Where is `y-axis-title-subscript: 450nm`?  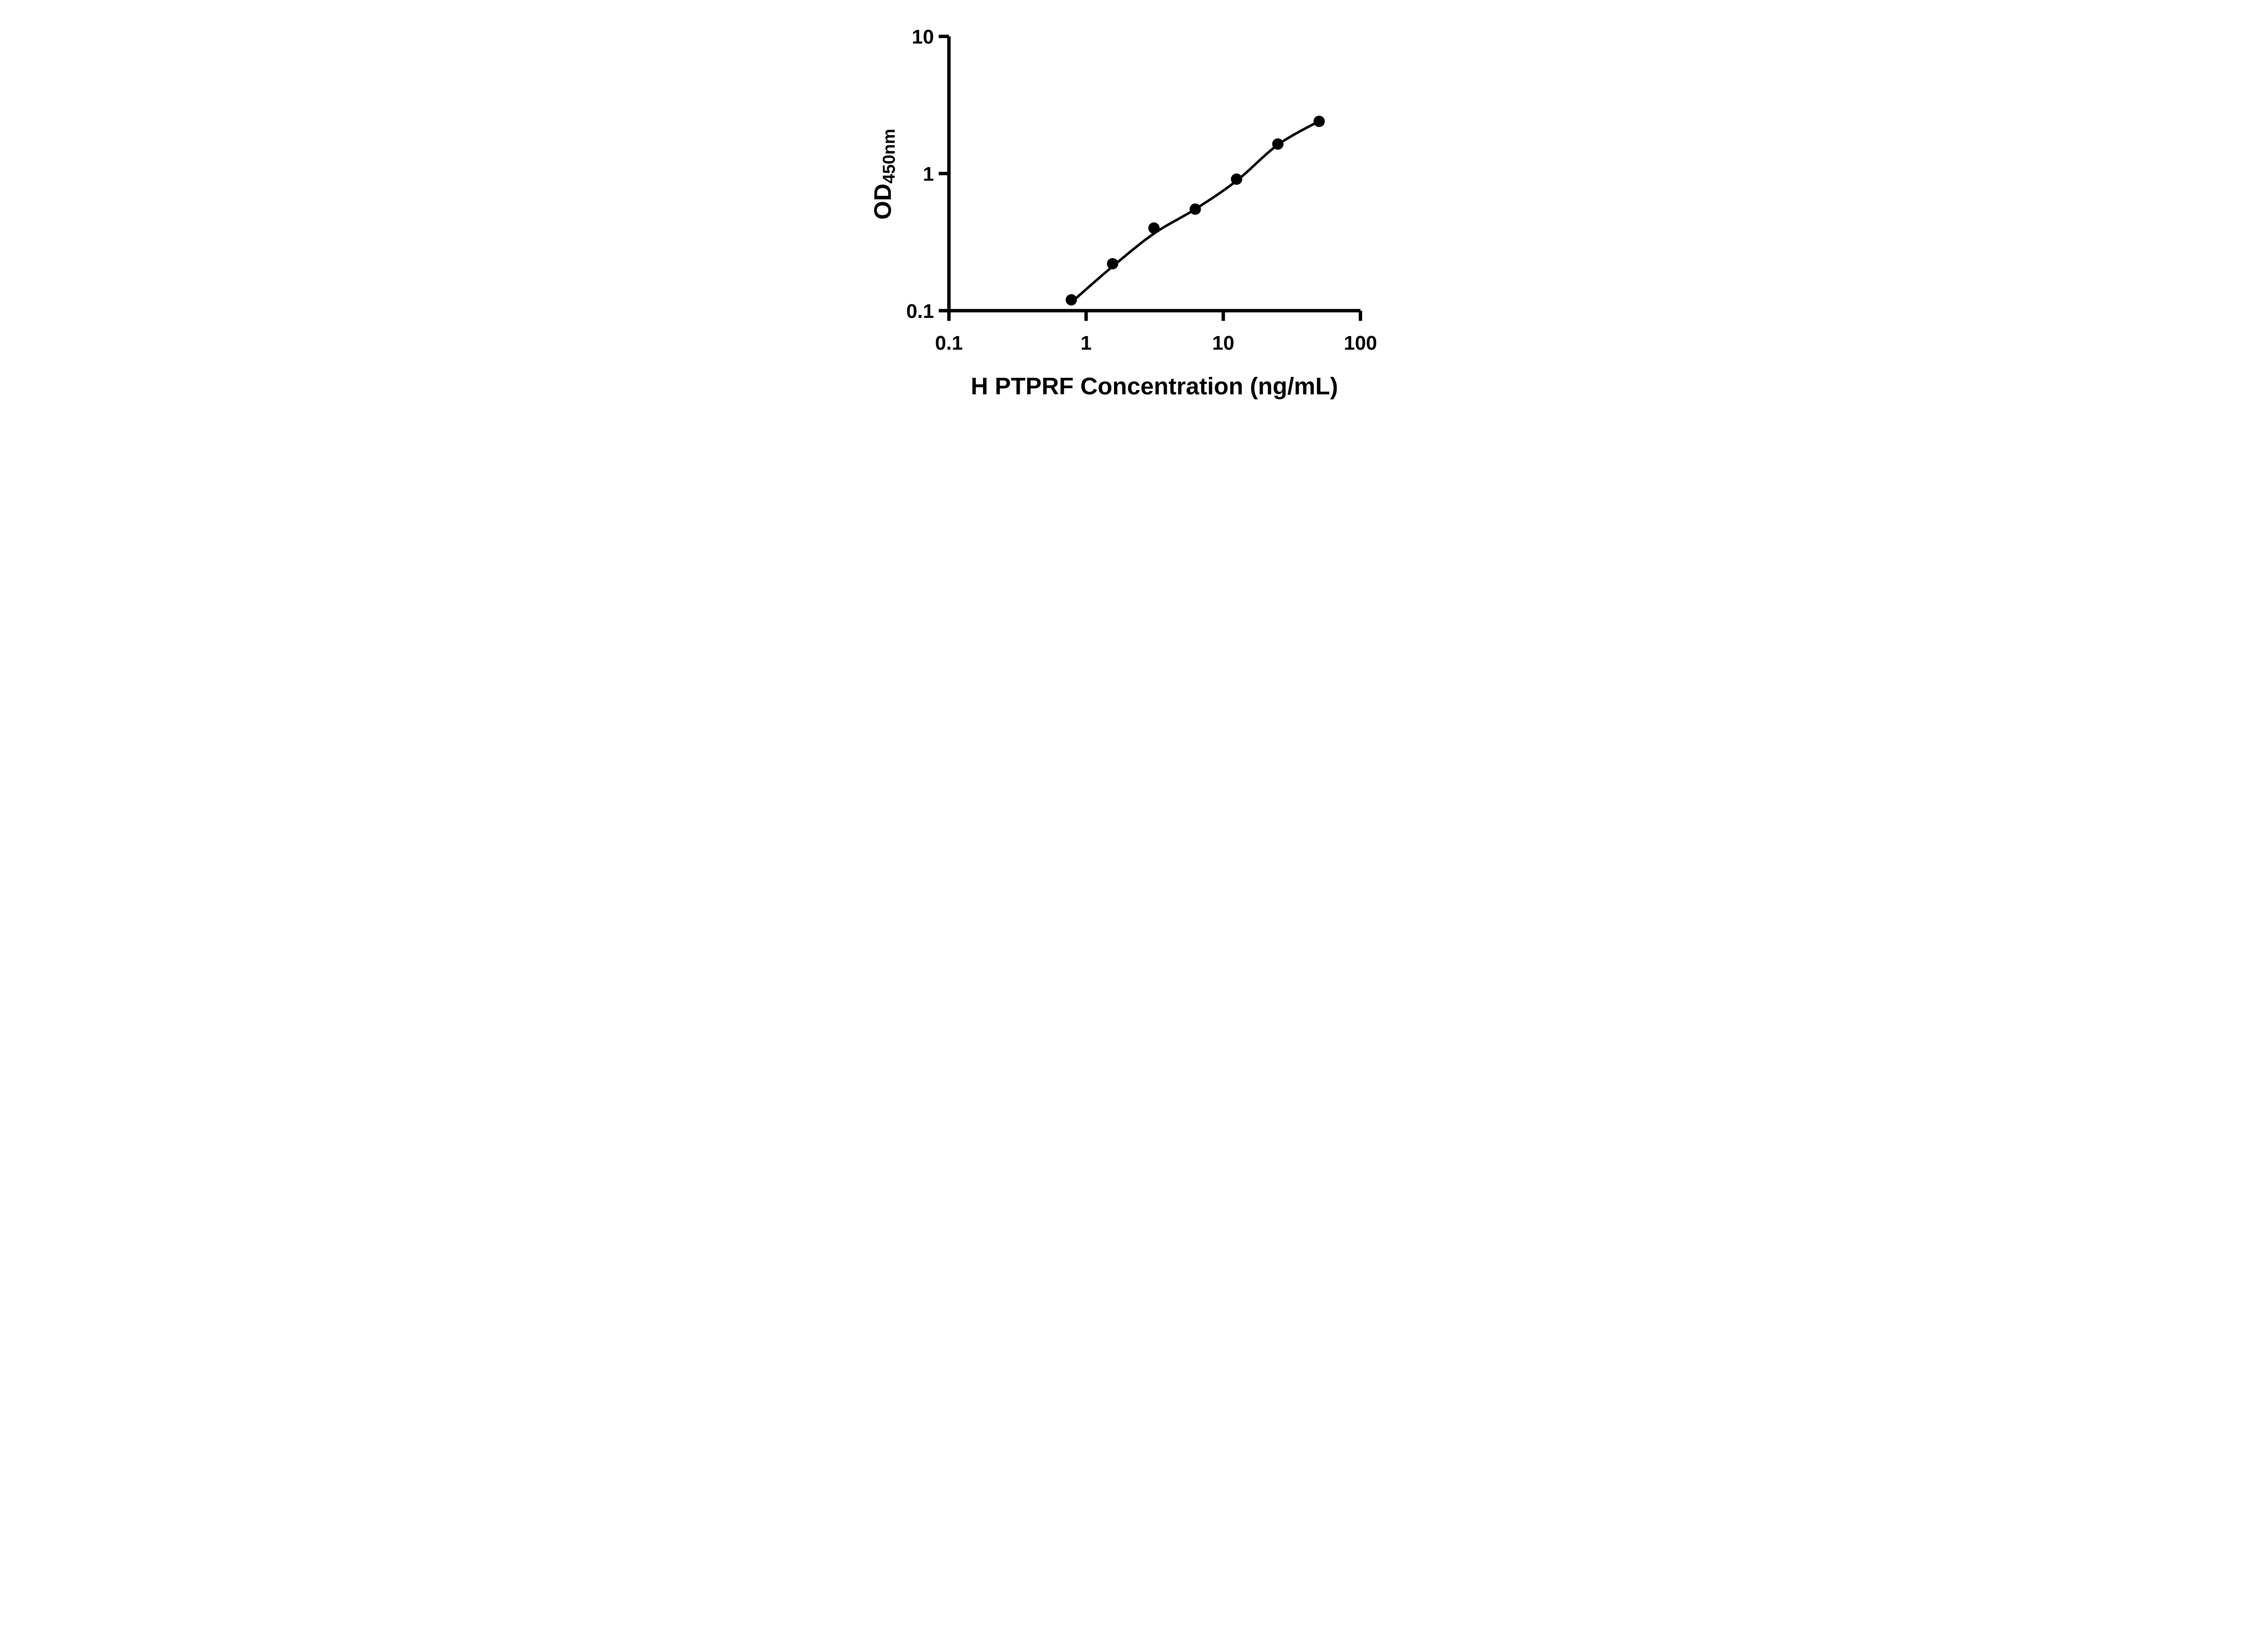 y-axis-title-subscript: 450nm is located at coordinates (889, 156).